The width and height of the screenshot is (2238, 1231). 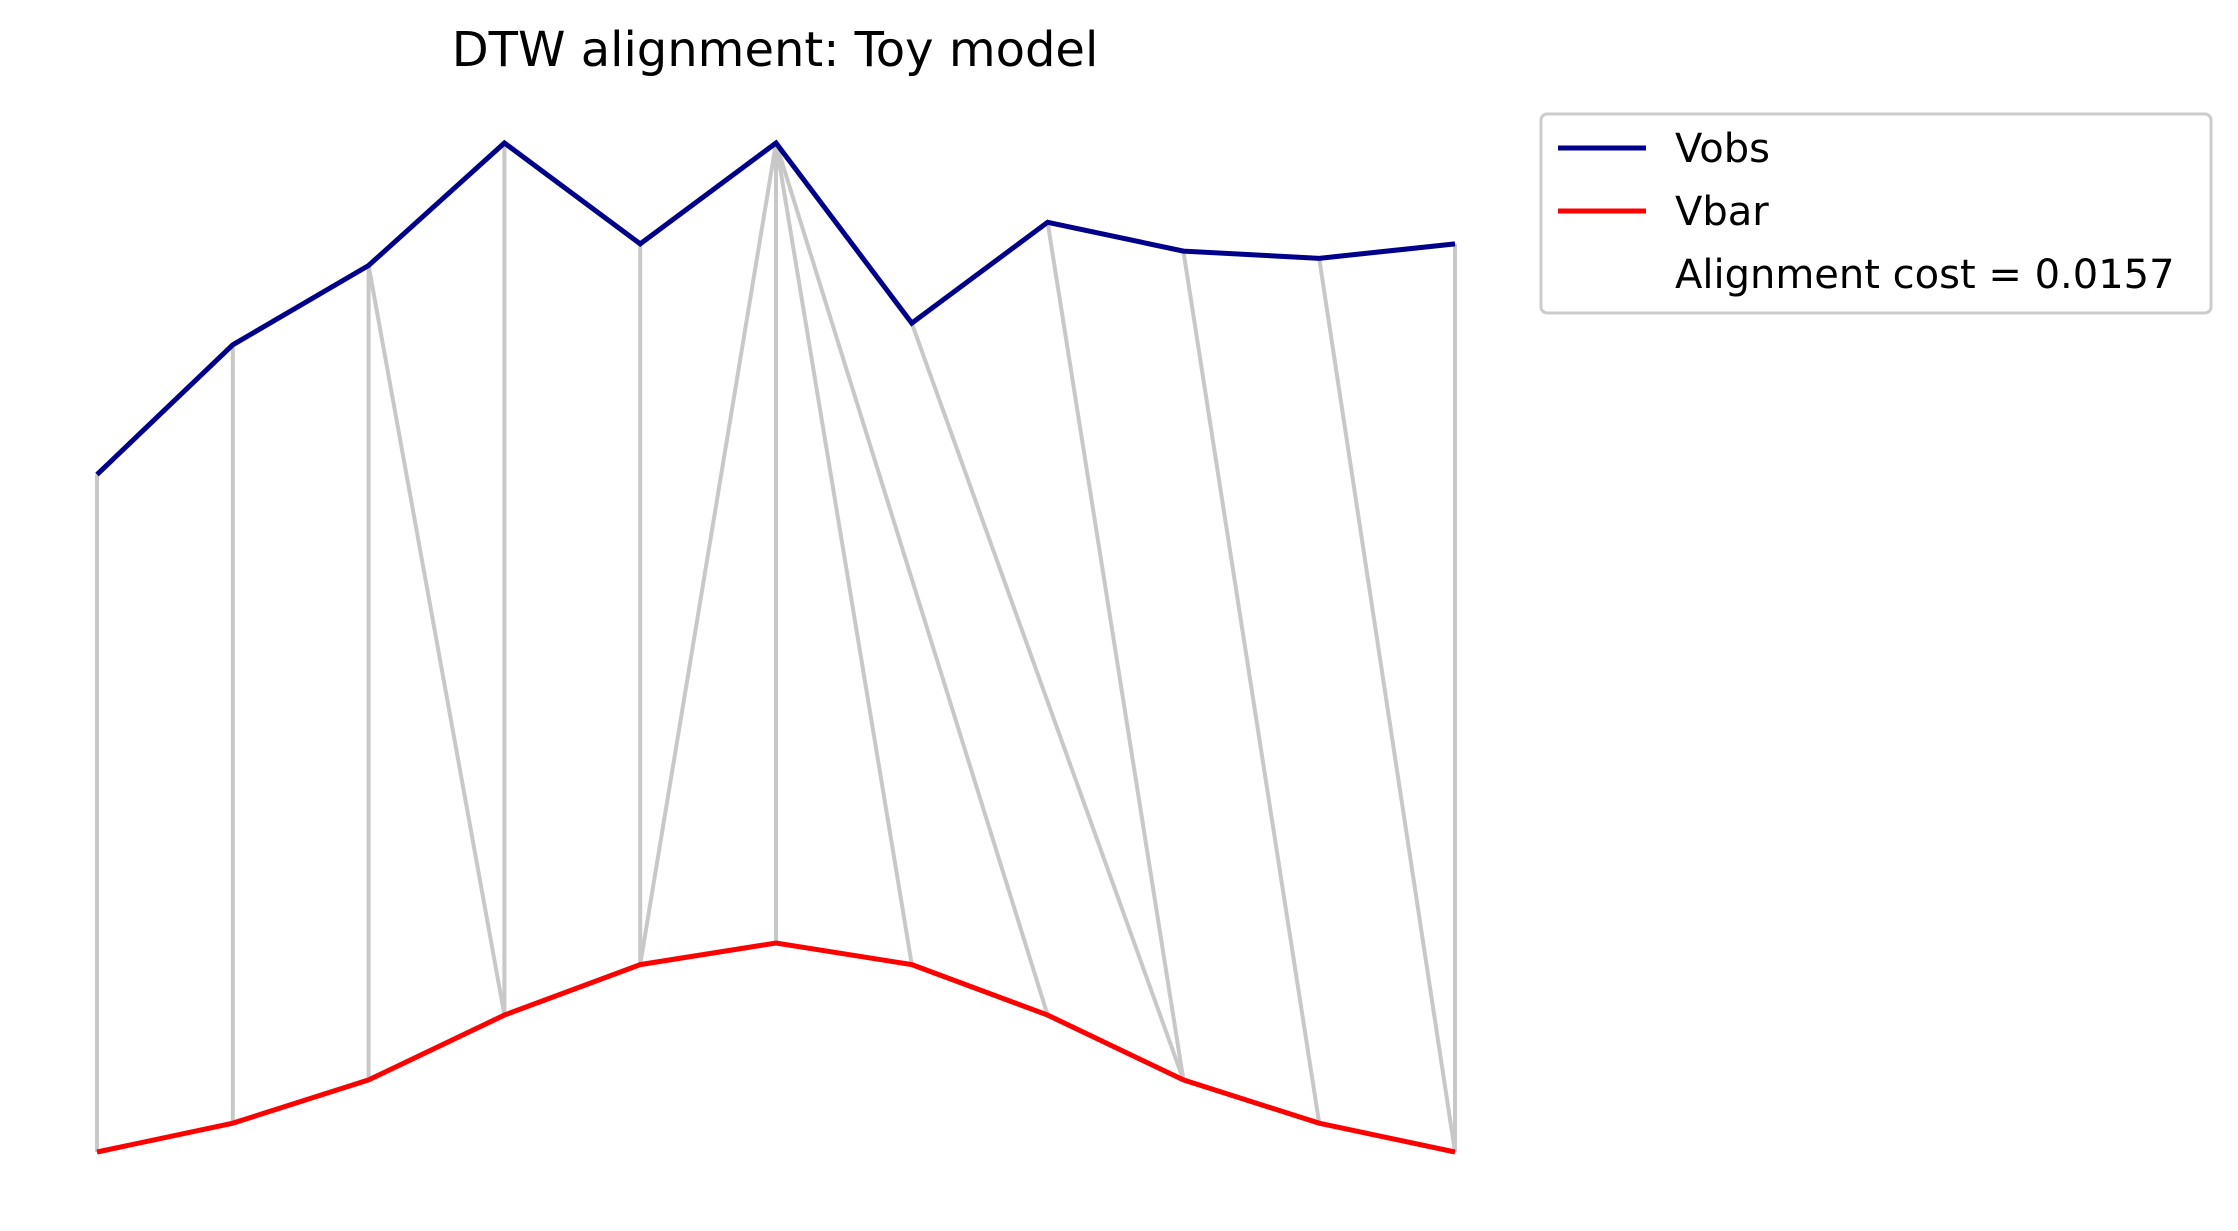 What do you see at coordinates (775, 50) in the screenshot?
I see `chart-title: DTW alignment: Toy model` at bounding box center [775, 50].